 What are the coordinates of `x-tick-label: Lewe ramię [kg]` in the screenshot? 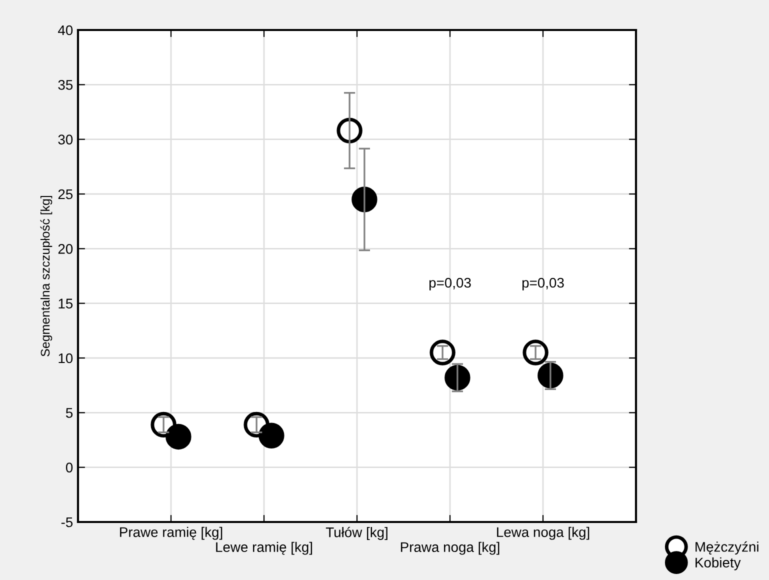 It's located at (264, 548).